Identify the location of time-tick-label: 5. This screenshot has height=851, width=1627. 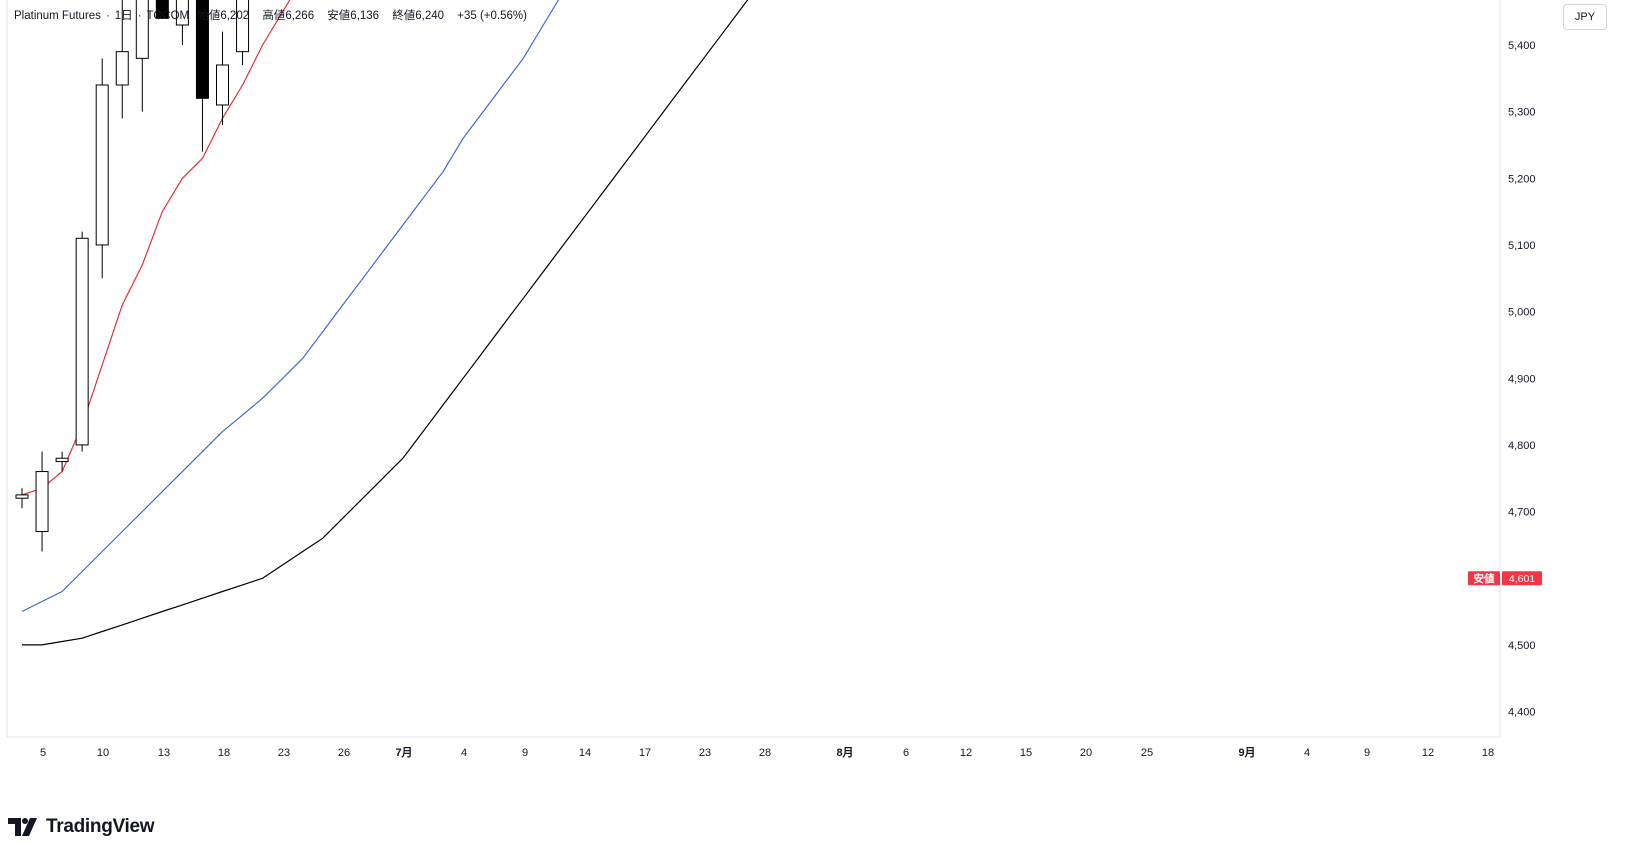
(43, 753).